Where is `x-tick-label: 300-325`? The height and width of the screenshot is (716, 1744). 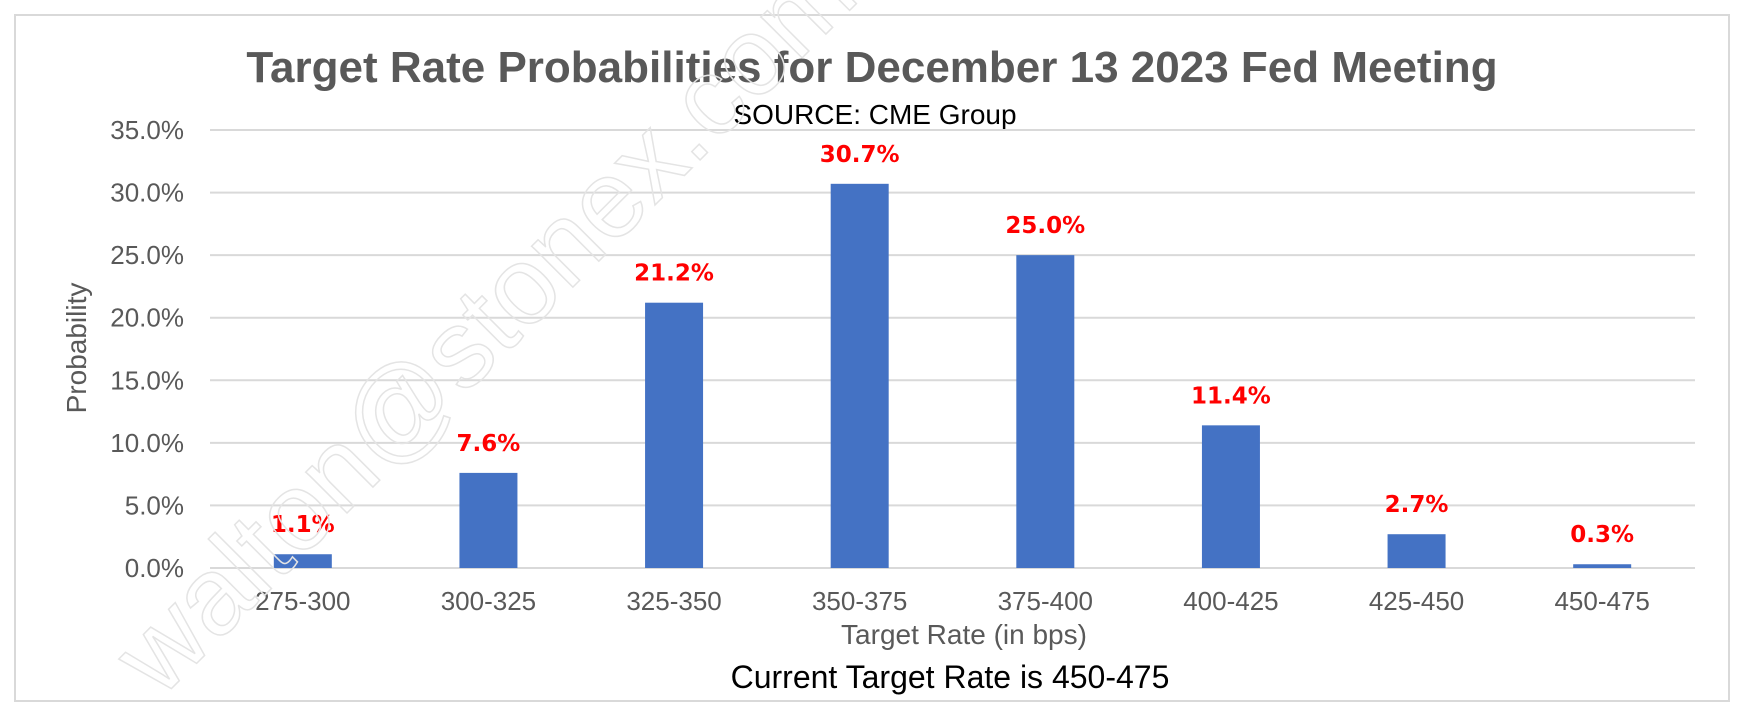 x-tick-label: 300-325 is located at coordinates (488, 601).